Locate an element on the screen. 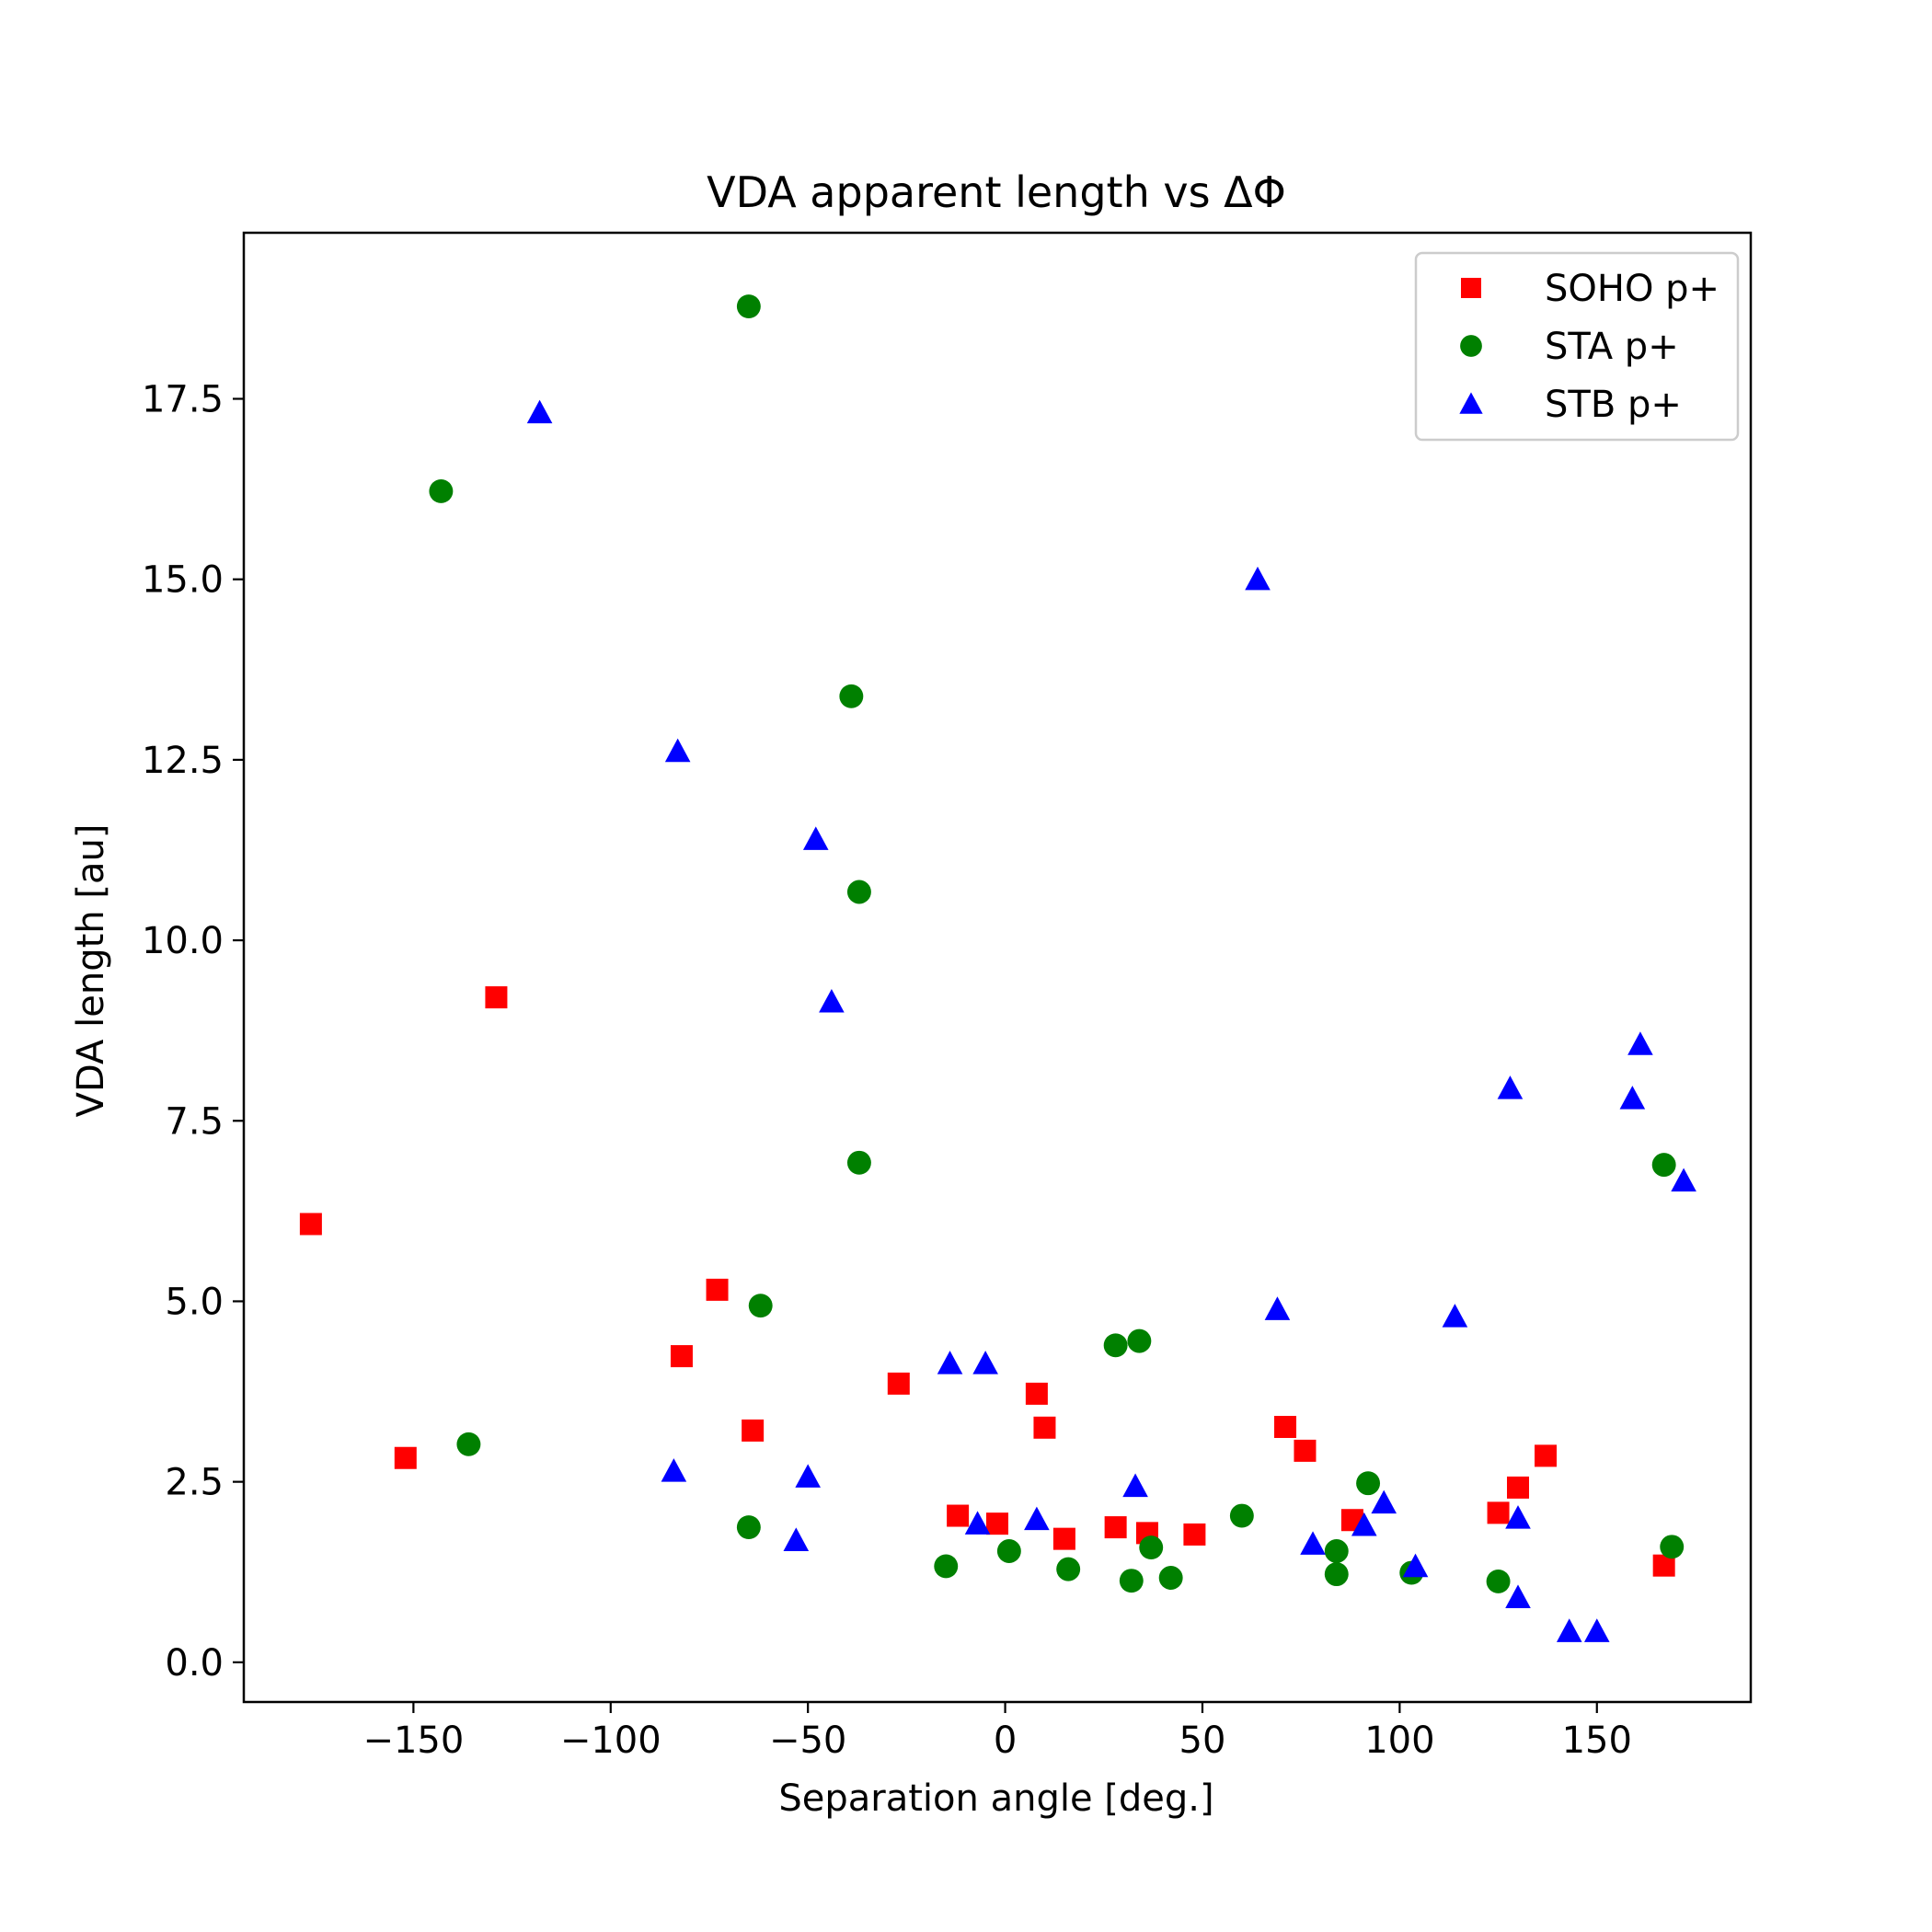 The image size is (1932, 1932). x-tick-label: −150 is located at coordinates (413, 1740).